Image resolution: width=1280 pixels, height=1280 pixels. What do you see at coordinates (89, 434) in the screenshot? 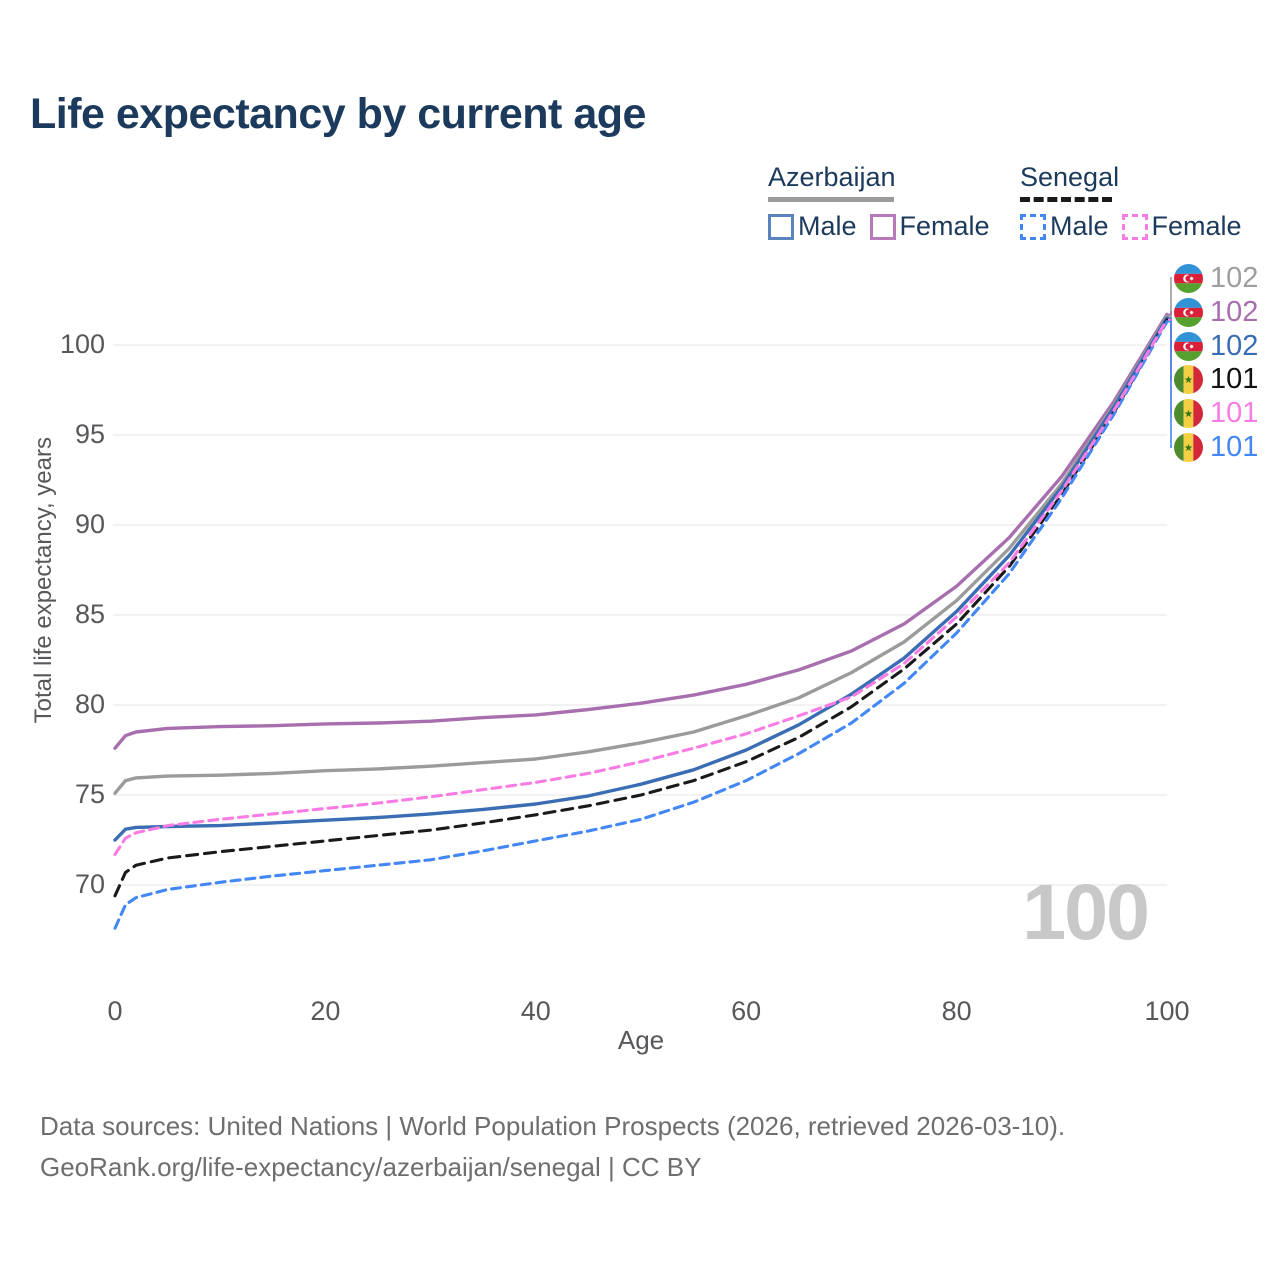
I see `y-tick-95: 95` at bounding box center [89, 434].